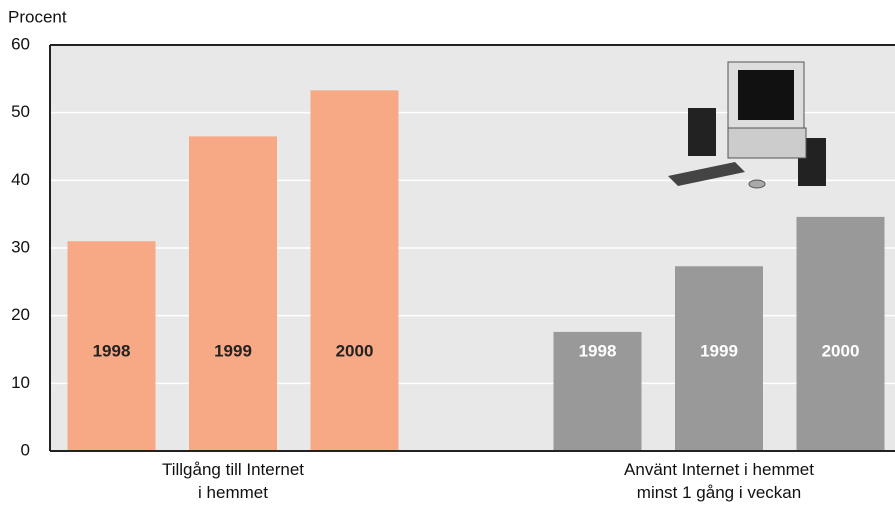 The width and height of the screenshot is (895, 505). What do you see at coordinates (20, 43) in the screenshot?
I see `y-tick-label: 60` at bounding box center [20, 43].